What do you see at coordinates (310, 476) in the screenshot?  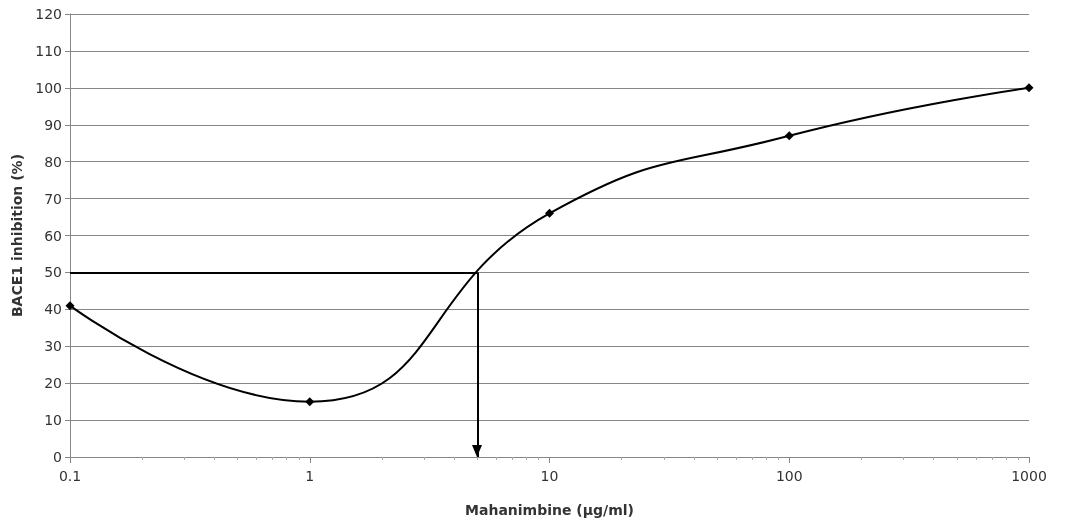 I see `x-tick-label: 1` at bounding box center [310, 476].